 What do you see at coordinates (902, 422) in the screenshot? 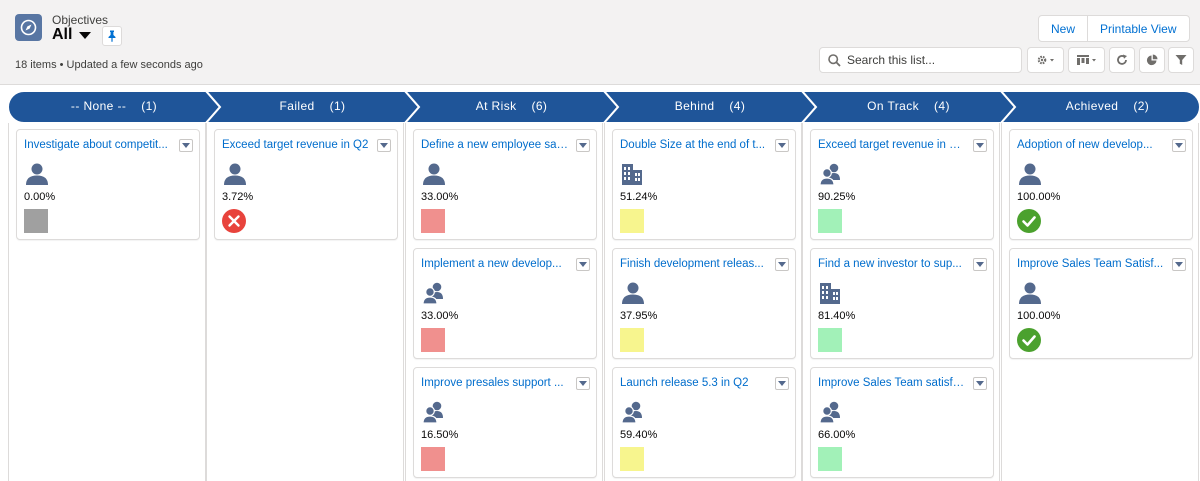
I see `objective-card: Improve Sales Team satisfa... 66.00%` at bounding box center [902, 422].